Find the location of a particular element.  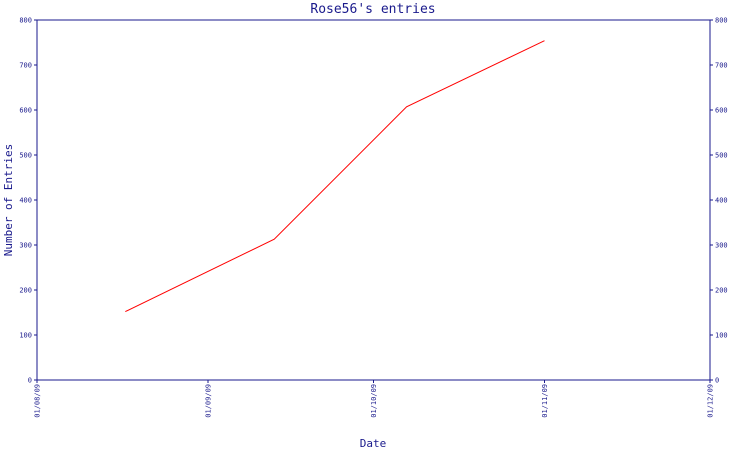

y-tick-label-left: 200 is located at coordinates (25, 291).